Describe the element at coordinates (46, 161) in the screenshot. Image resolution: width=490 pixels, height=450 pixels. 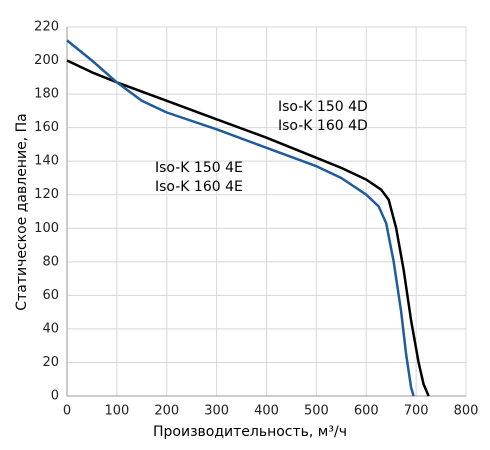
I see `y-tick-label: 140` at that location.